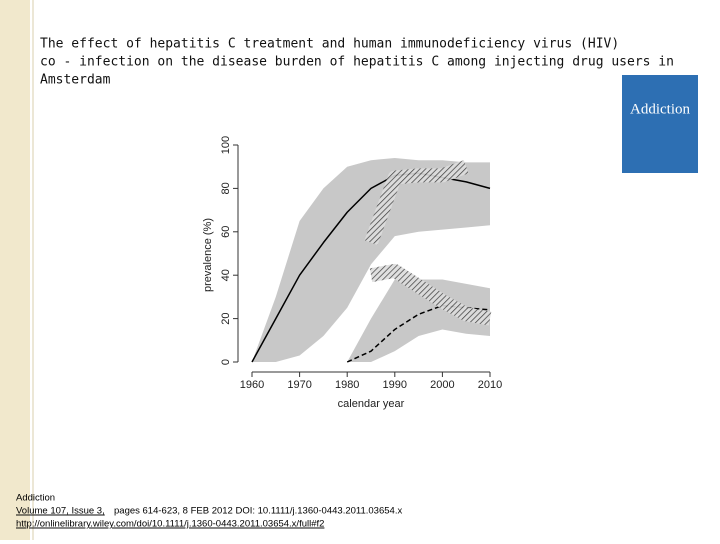  What do you see at coordinates (60, 511) in the screenshot?
I see `footer-issue: Volume 107, Issue 3,` at bounding box center [60, 511].